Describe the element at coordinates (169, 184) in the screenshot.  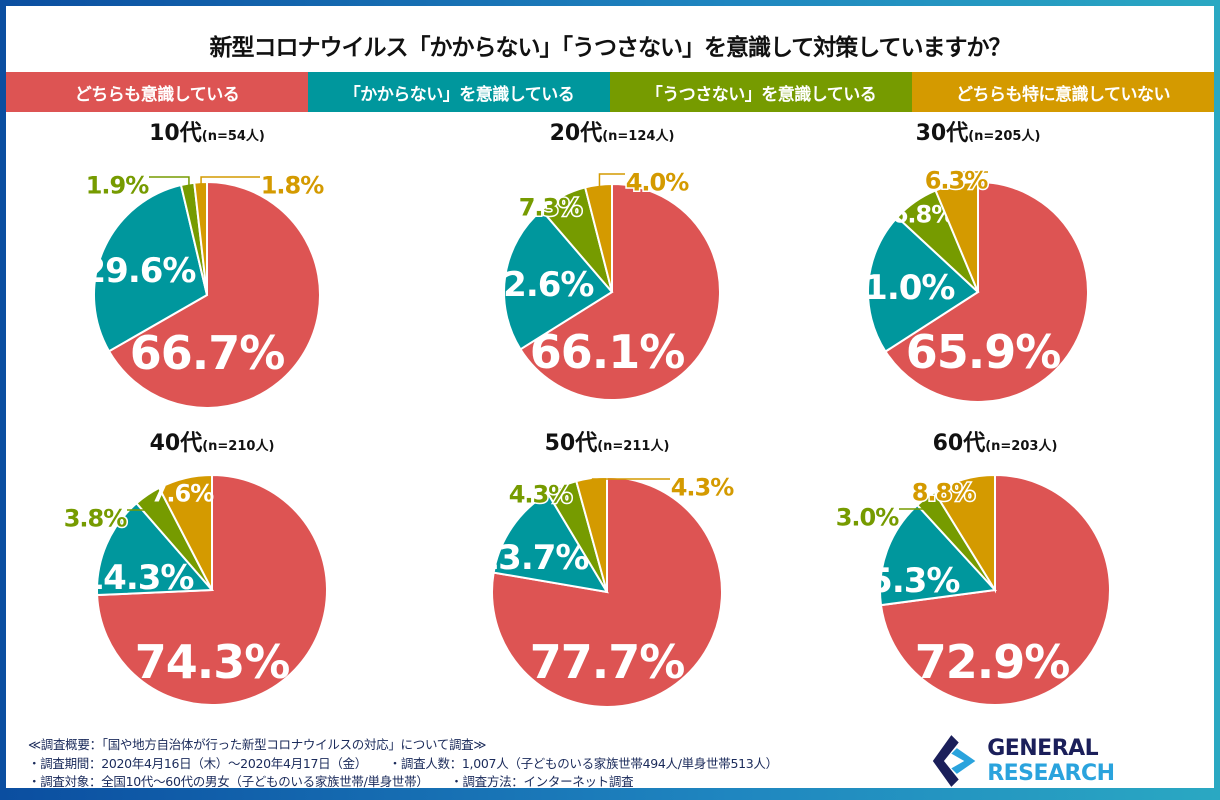
I see `pie-10代-leader-utsusanai` at that location.